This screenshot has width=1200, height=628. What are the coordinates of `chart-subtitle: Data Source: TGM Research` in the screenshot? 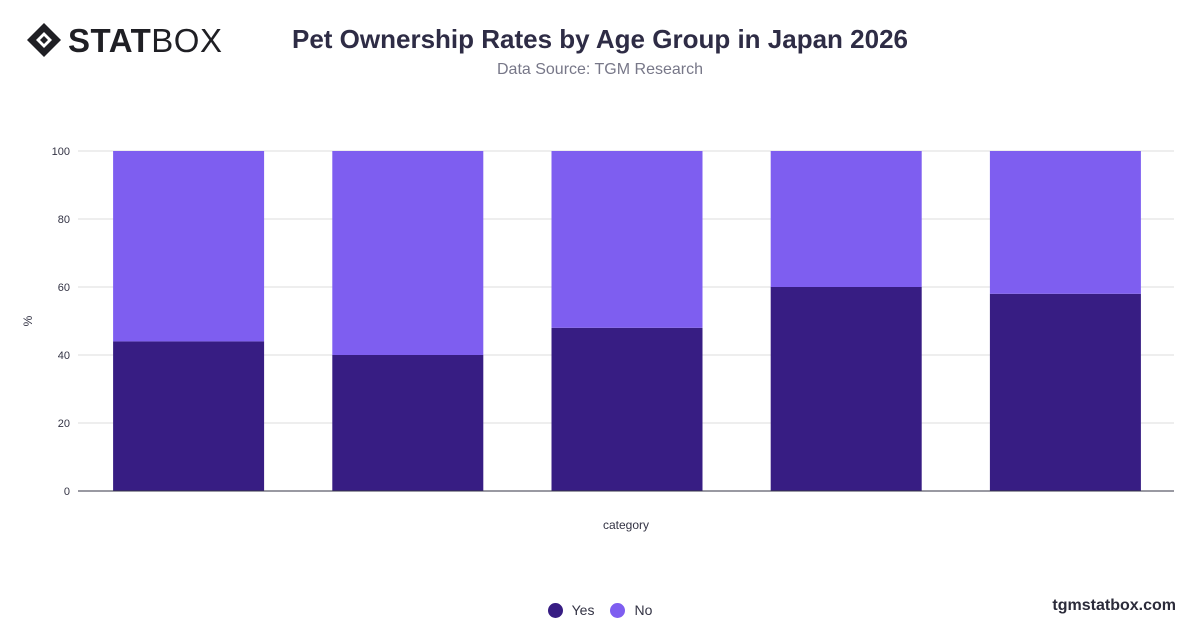 It's located at (599, 69).